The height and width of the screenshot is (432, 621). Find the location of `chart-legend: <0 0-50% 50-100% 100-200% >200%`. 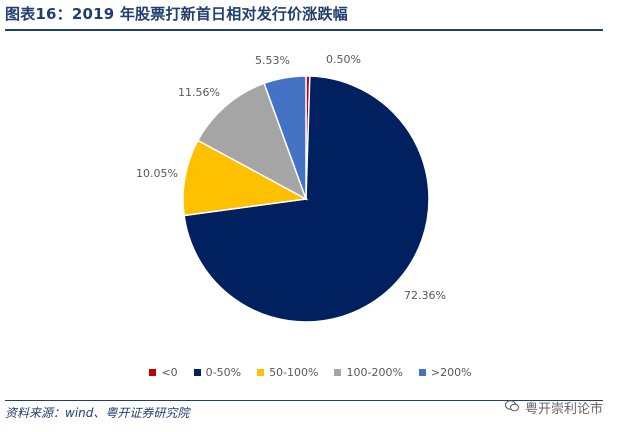

chart-legend: <0 0-50% 50-100% 100-200% >200% is located at coordinates (310, 372).